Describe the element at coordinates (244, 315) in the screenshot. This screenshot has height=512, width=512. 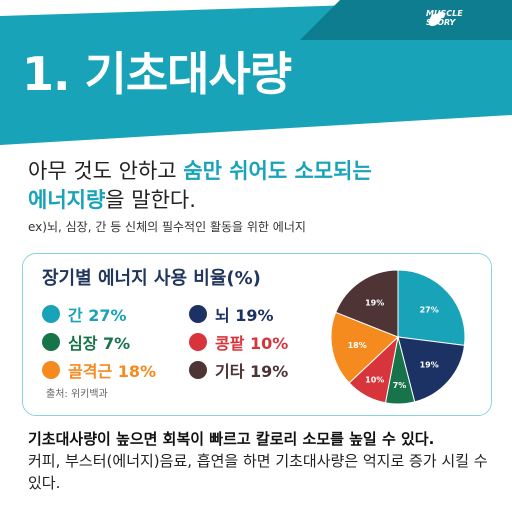
I see `legend-label: 뇌 19%` at that location.